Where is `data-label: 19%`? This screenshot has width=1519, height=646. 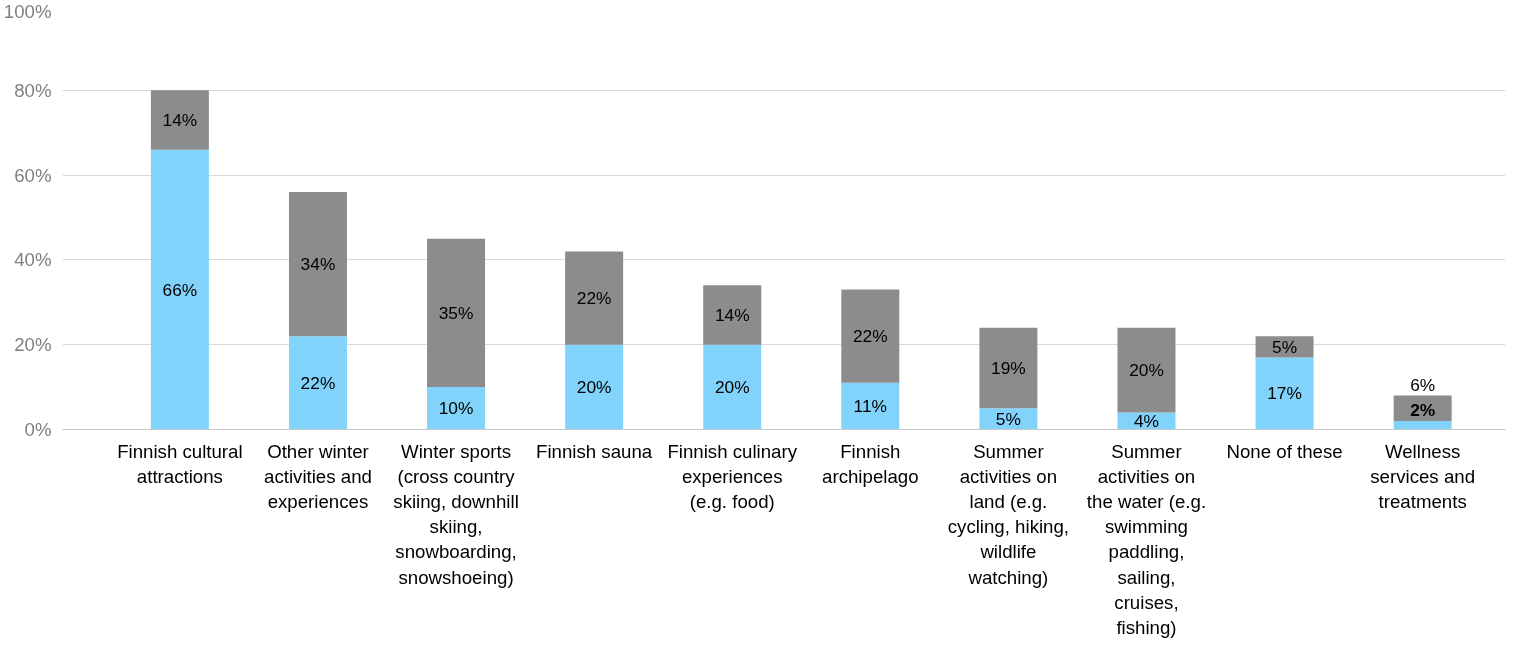
data-label: 19% is located at coordinates (1008, 368).